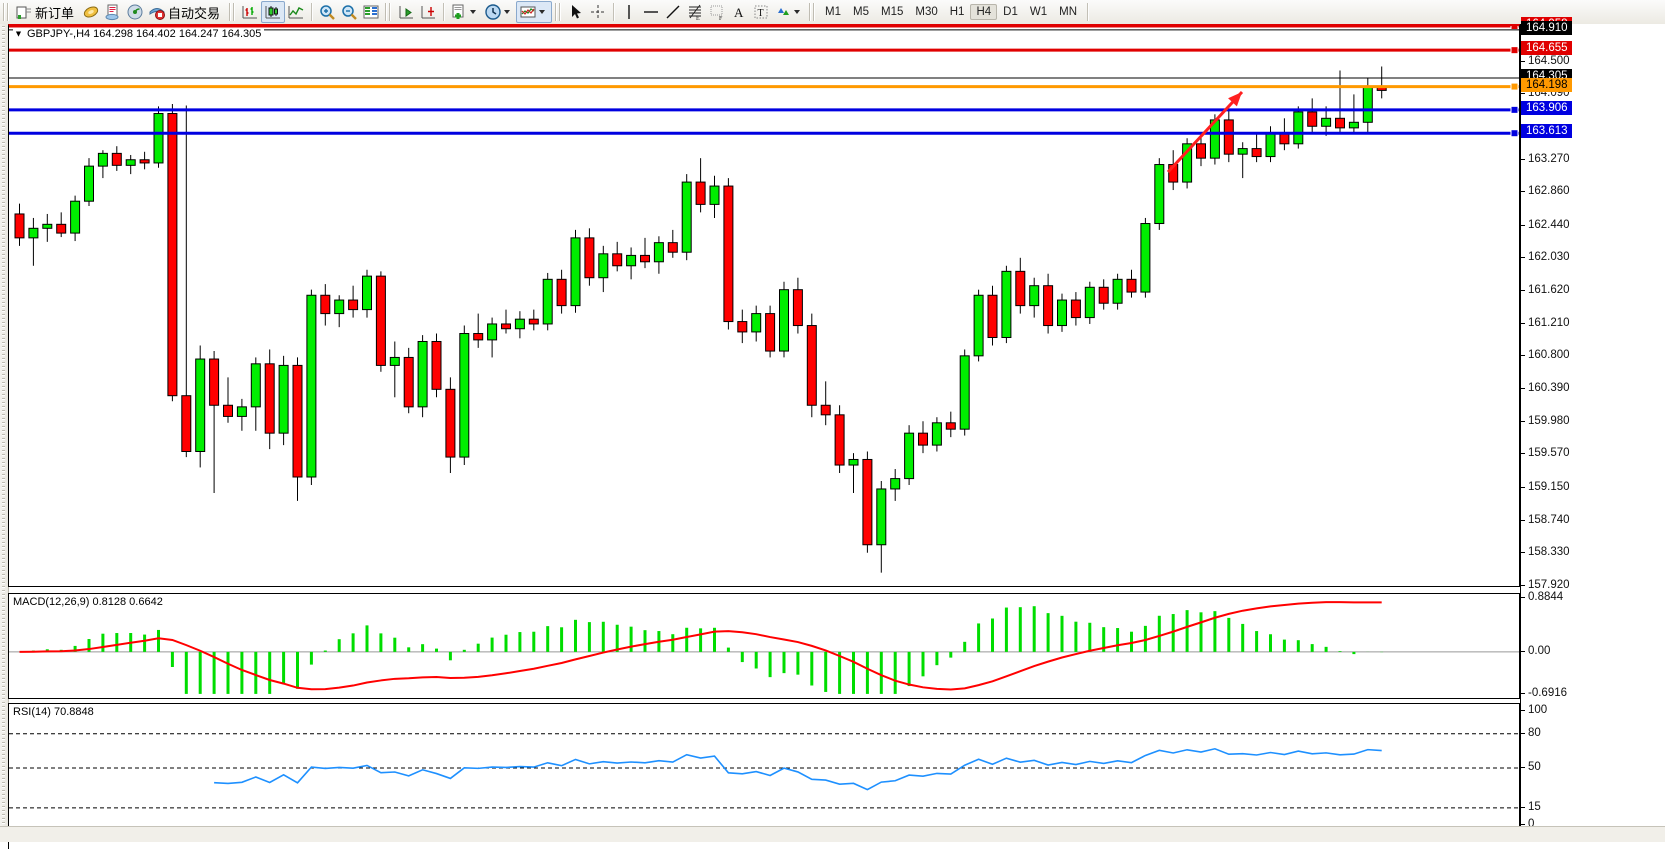 This screenshot has width=1665, height=849. I want to click on text-button: A, so click(739, 12).